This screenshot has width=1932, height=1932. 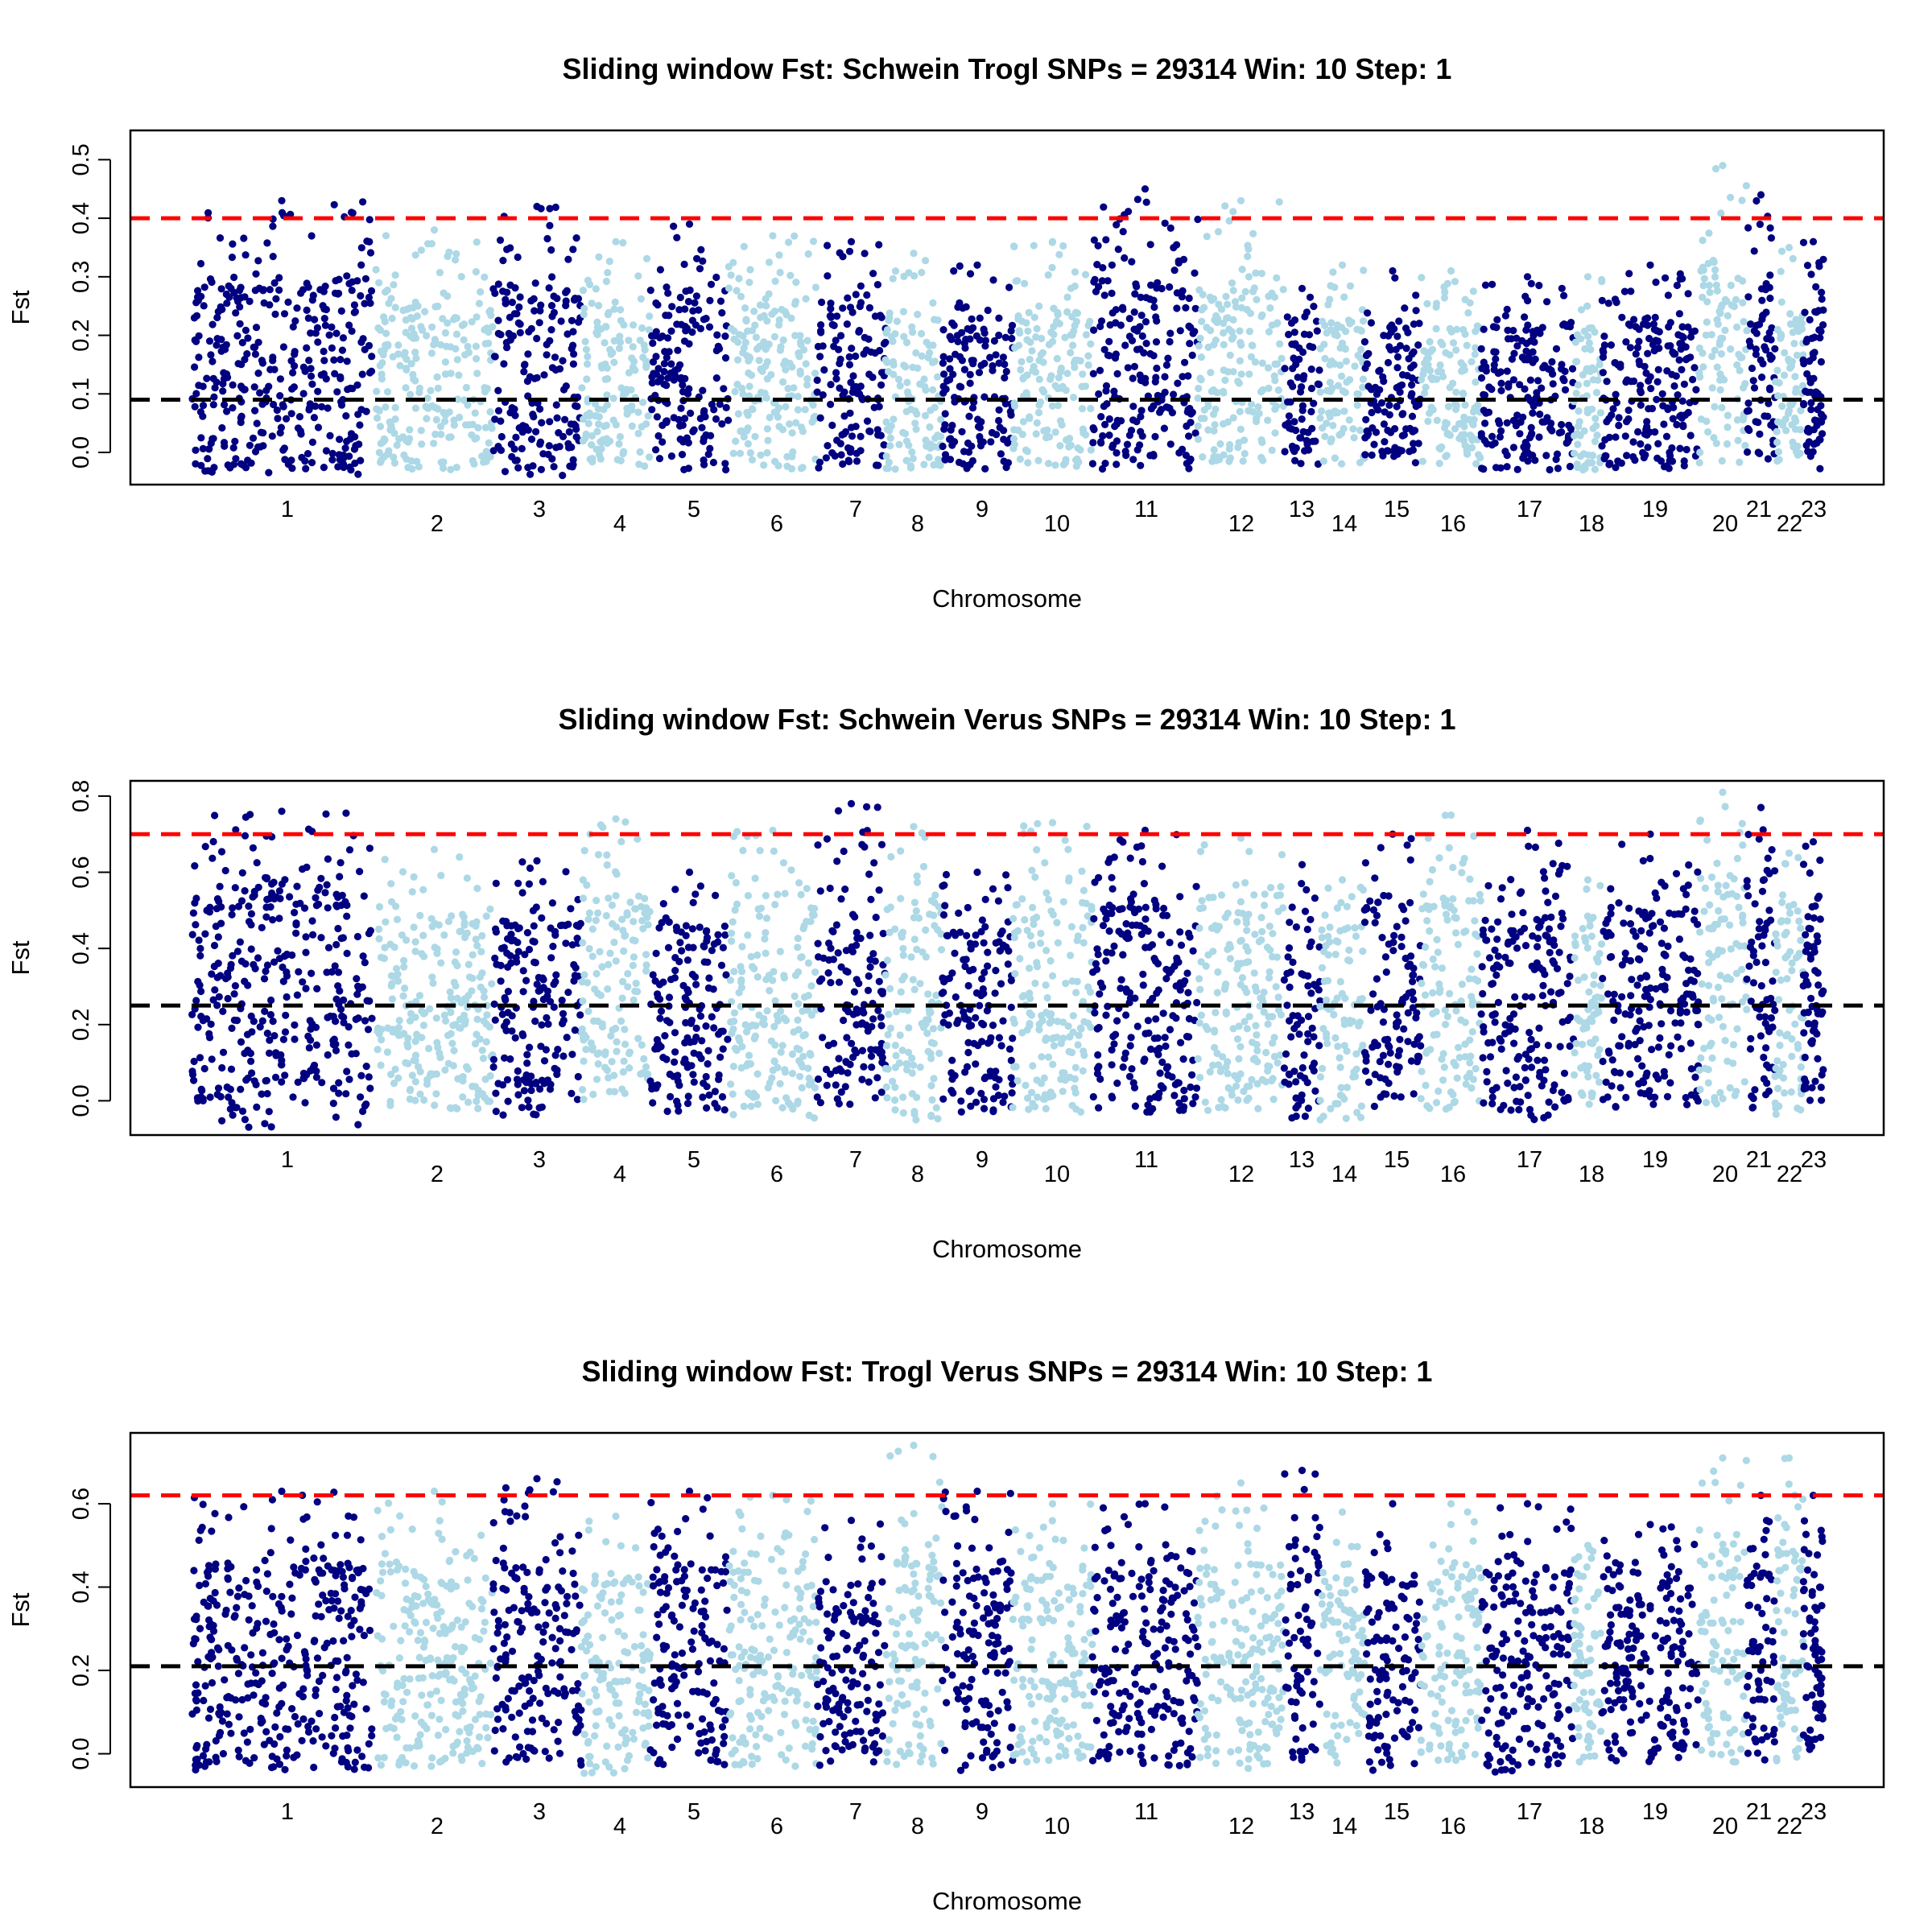 What do you see at coordinates (1392, 366) in the screenshot?
I see `chromosome-15-points` at bounding box center [1392, 366].